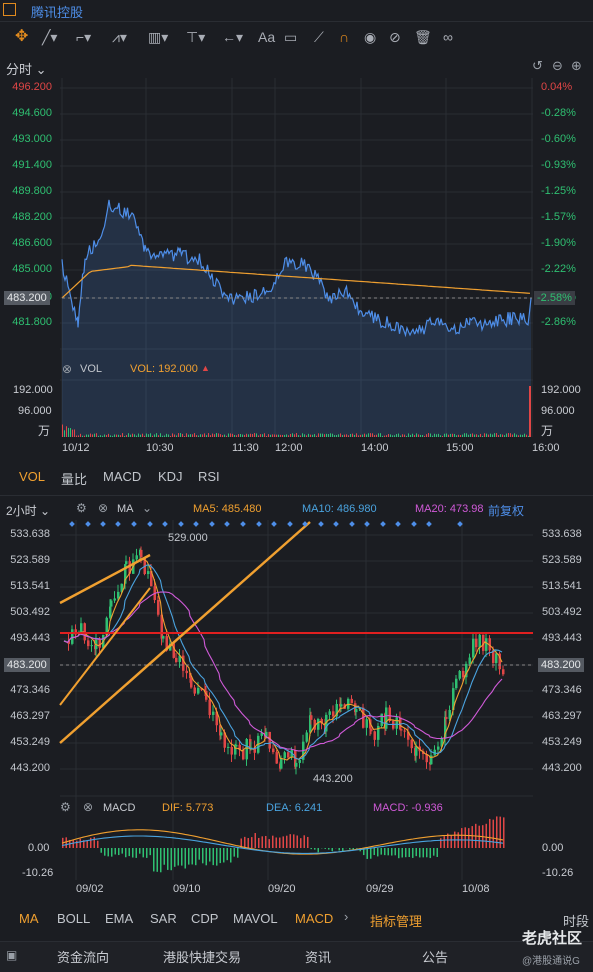 The image size is (593, 972). What do you see at coordinates (395, 37) in the screenshot?
I see `hide-icon: ⊘` at bounding box center [395, 37].